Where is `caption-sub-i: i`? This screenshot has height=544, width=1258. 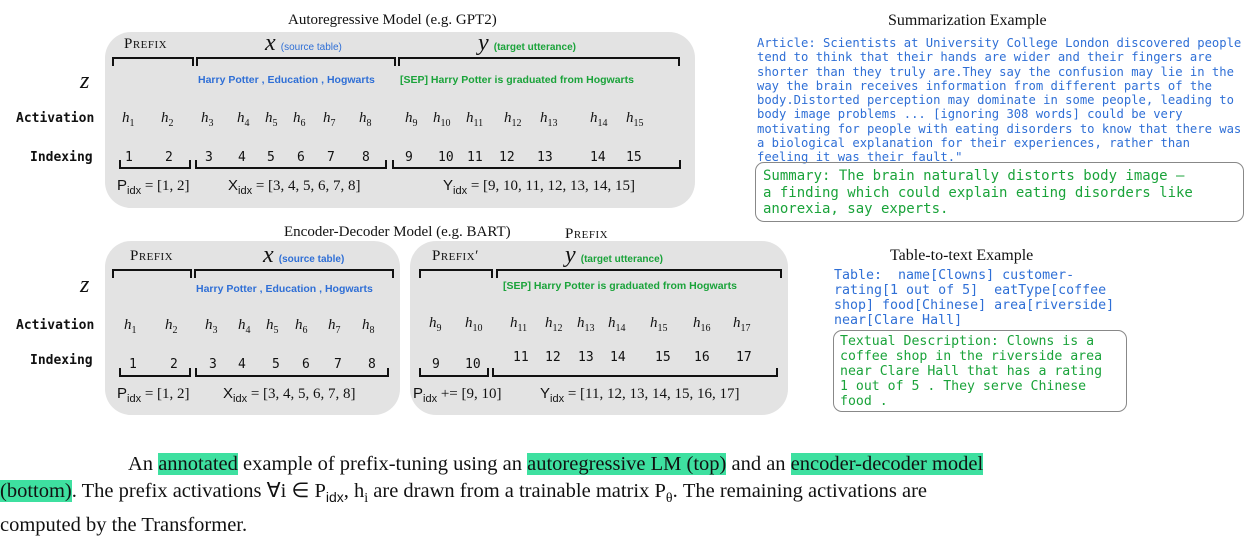
caption-sub-i: i is located at coordinates (366, 499).